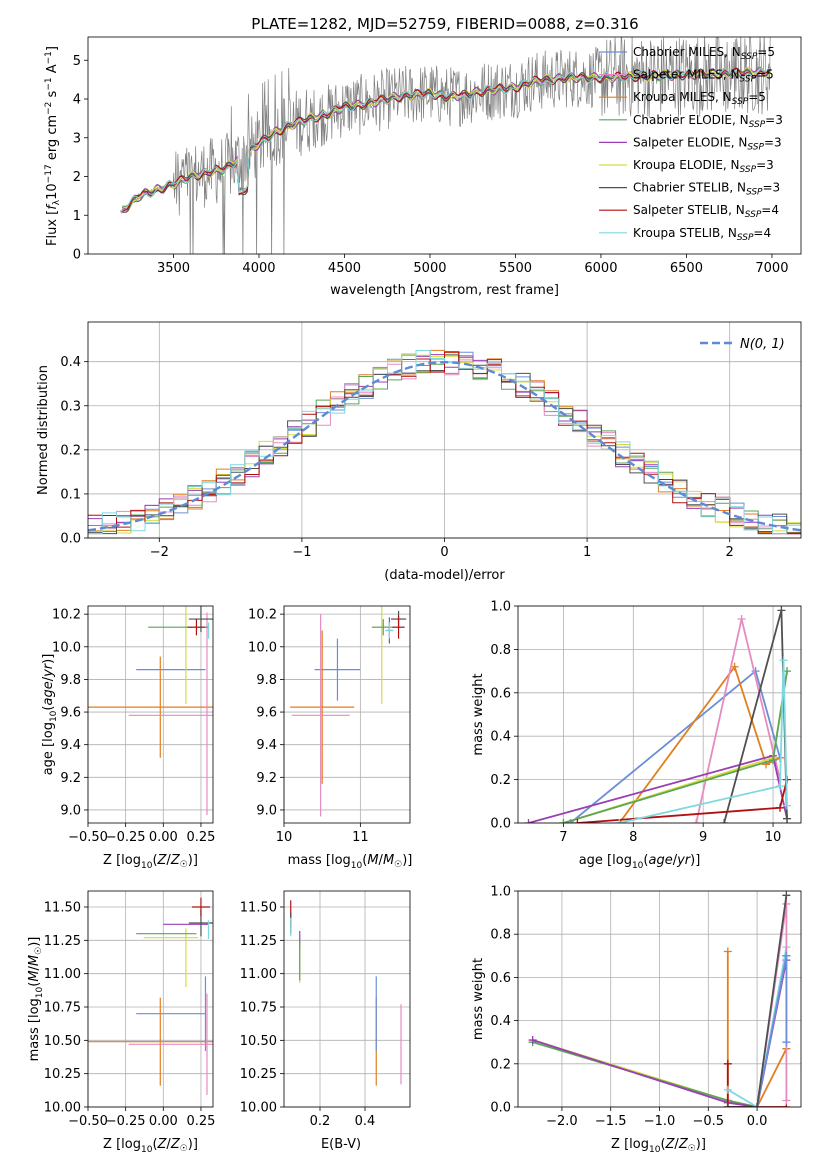  What do you see at coordinates (562, 1121) in the screenshot?
I see `x-tick-label: −2.0` at bounding box center [562, 1121].